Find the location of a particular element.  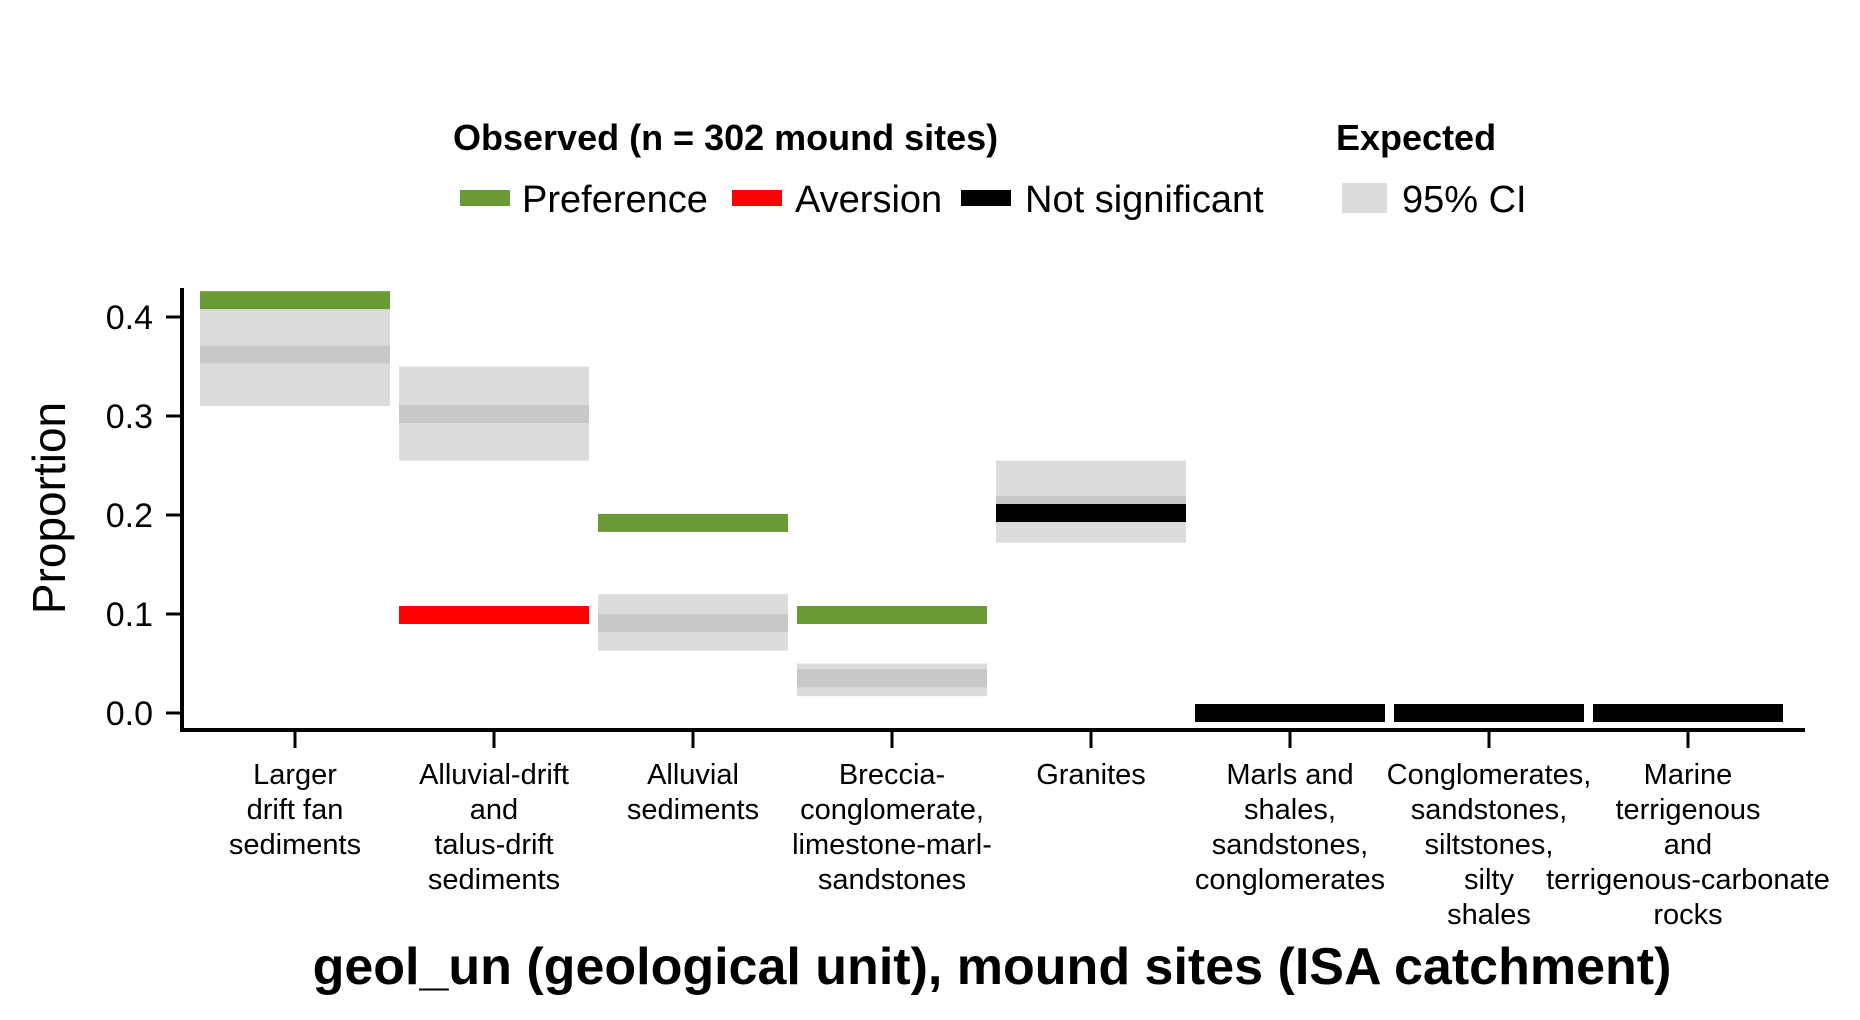

y-tick-label: 0.1 is located at coordinates (129, 615).